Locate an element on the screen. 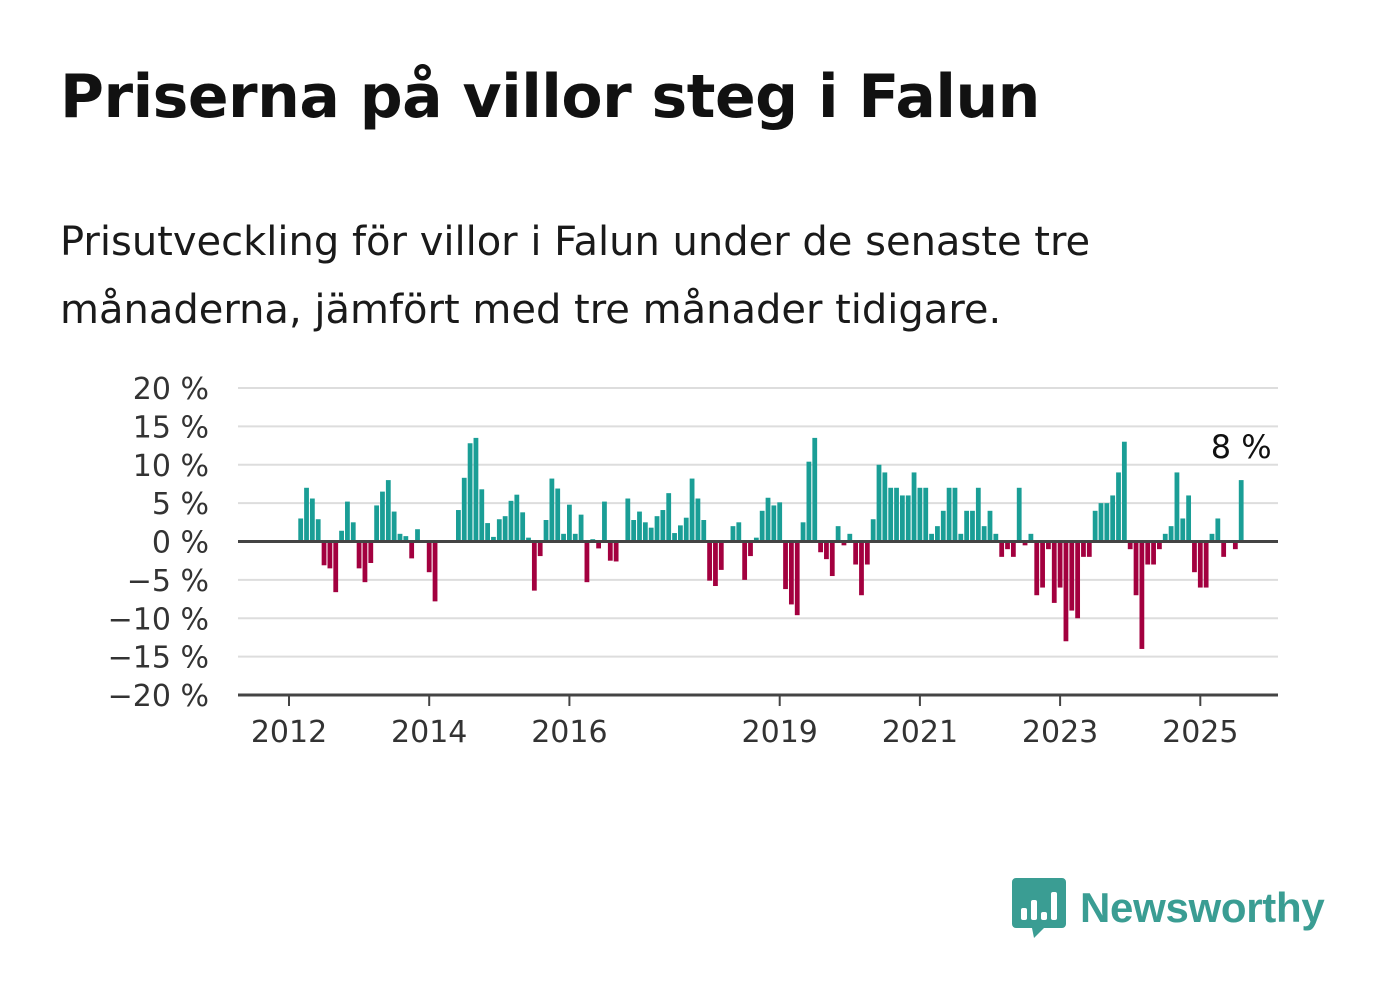  brand-name: Newsworthy is located at coordinates (1202, 907).